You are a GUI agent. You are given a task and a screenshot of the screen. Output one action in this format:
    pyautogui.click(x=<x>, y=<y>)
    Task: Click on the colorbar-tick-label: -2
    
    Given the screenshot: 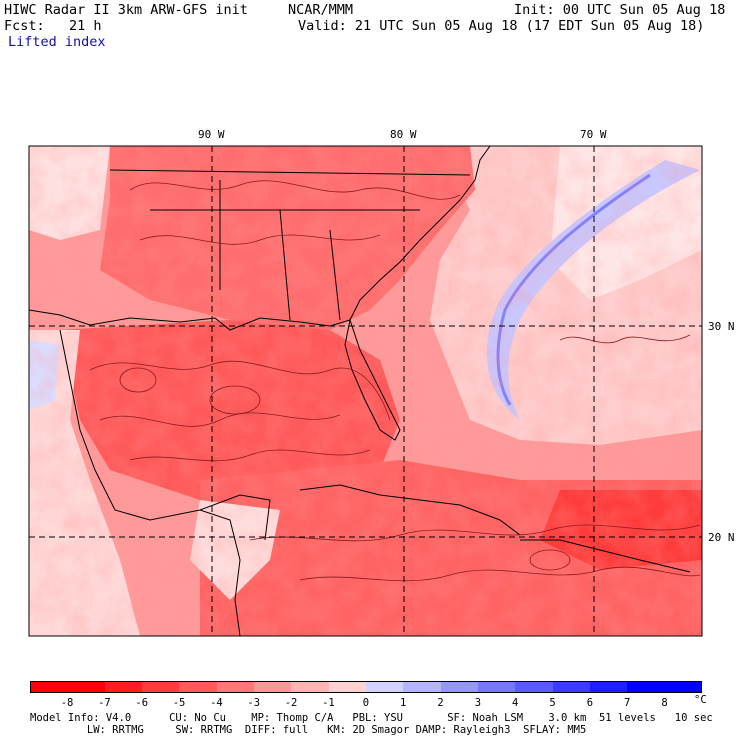 What is the action you would take?
    pyautogui.click(x=291, y=703)
    